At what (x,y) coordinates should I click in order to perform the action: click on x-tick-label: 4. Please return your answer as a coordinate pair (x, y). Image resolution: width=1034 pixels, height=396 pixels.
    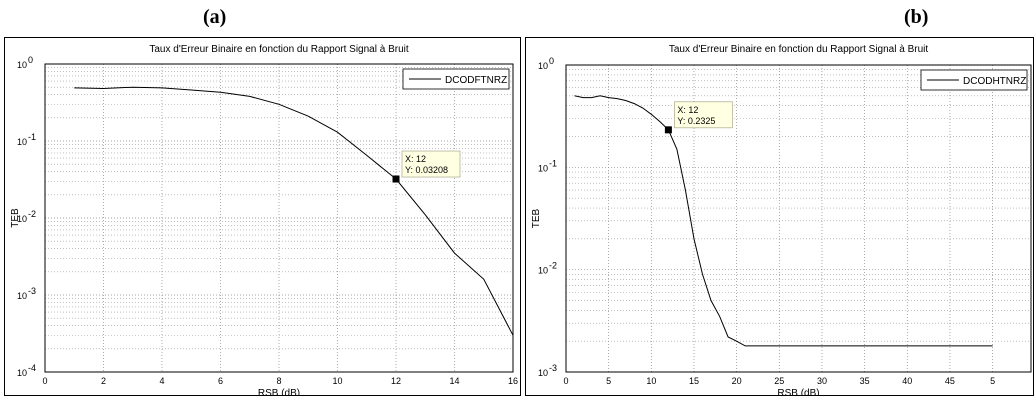
    Looking at the image, I should click on (161, 381).